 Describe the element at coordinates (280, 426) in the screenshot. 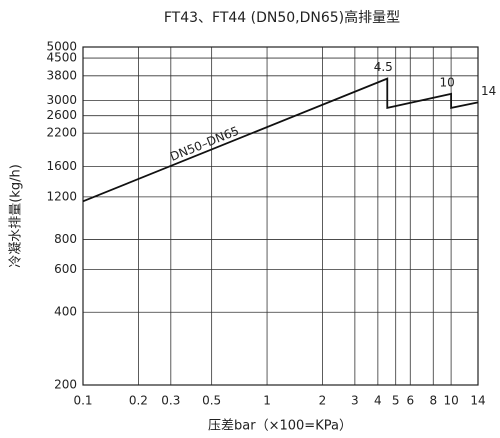

I see `x-axis-label: 压差bar（×100=KPa）` at that location.